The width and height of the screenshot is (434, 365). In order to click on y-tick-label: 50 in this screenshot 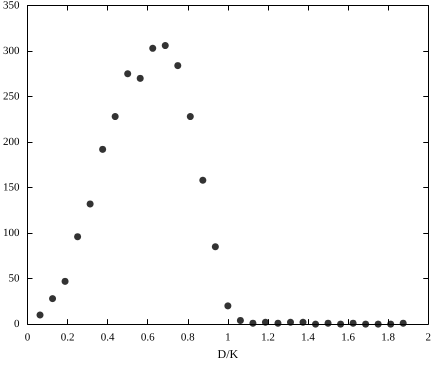, I will do `click(14, 278)`.